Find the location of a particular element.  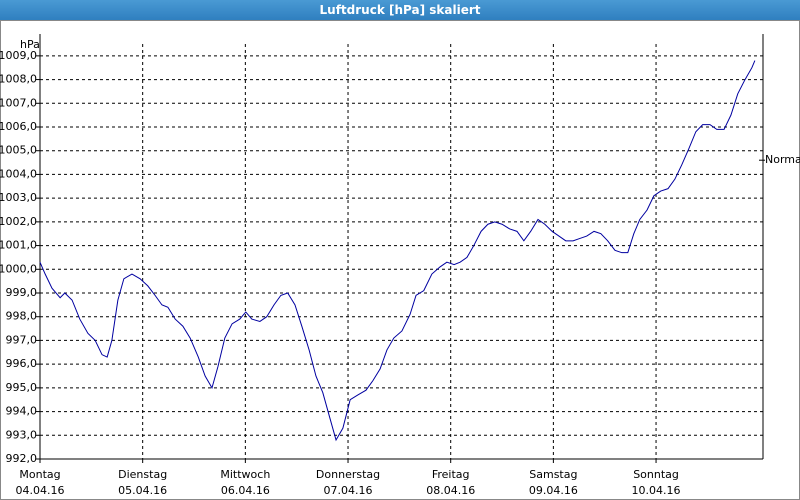

y-tick-label: 1001,0 is located at coordinates (18, 245).